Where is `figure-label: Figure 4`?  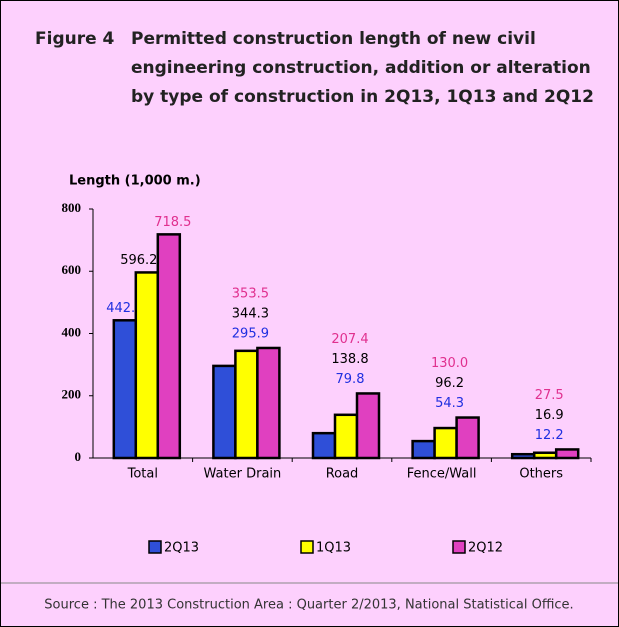 figure-label: Figure 4 is located at coordinates (75, 39).